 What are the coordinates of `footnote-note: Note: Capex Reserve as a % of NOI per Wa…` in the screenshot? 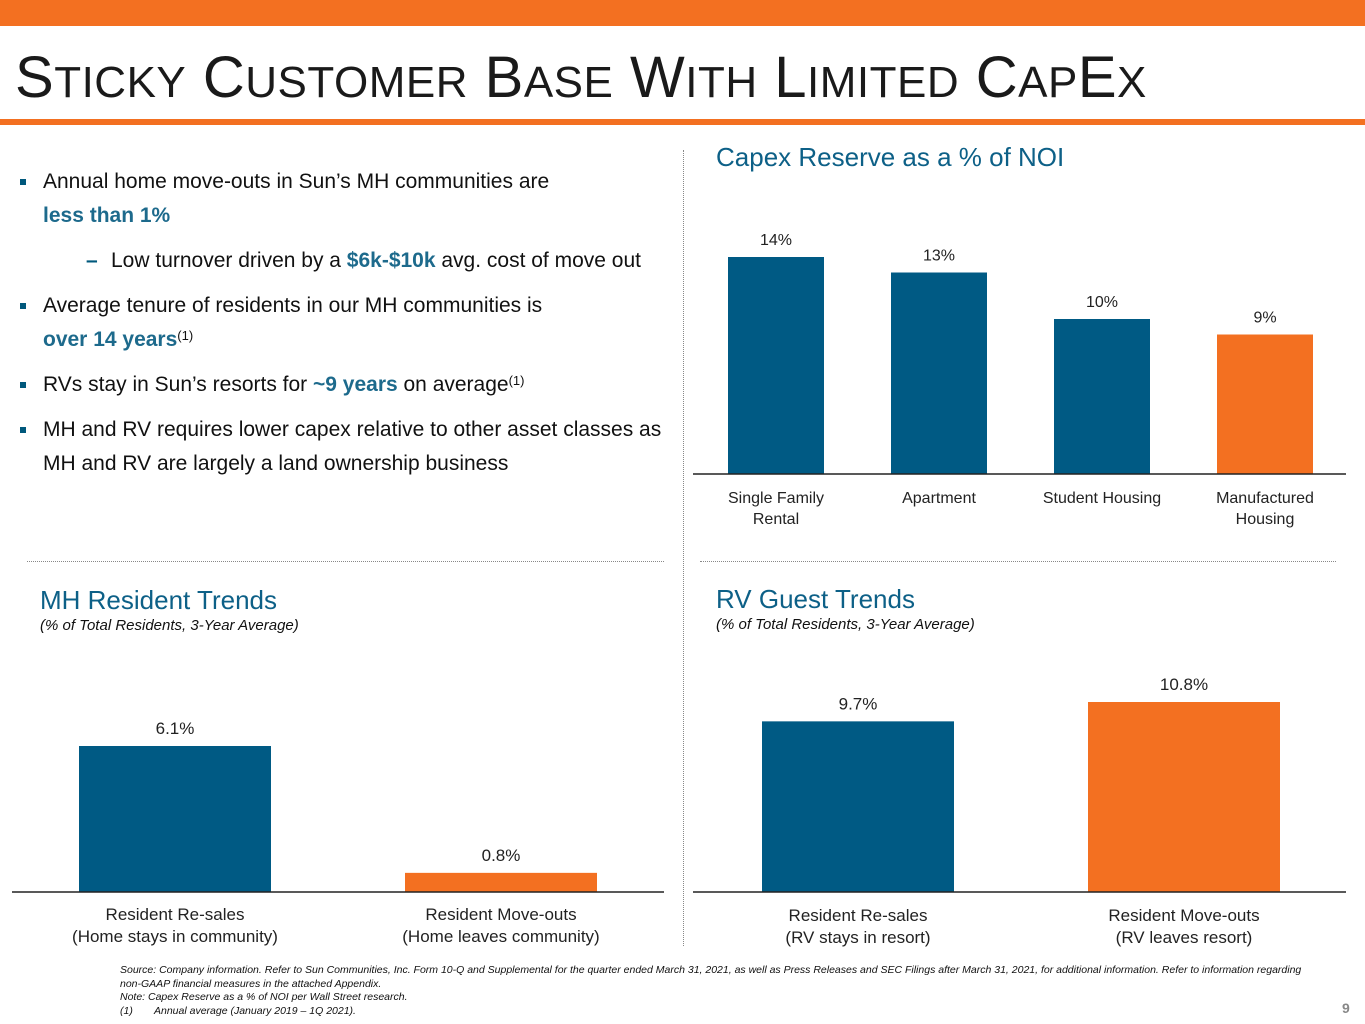 It's located at (264, 997).